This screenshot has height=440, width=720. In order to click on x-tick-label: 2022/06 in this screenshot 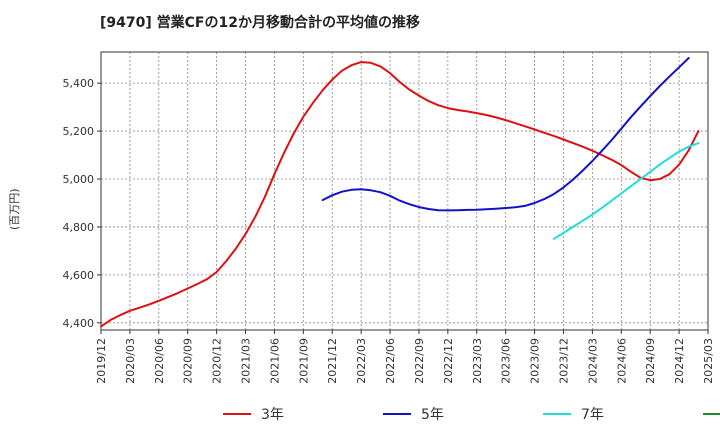, I will do `click(390, 361)`.